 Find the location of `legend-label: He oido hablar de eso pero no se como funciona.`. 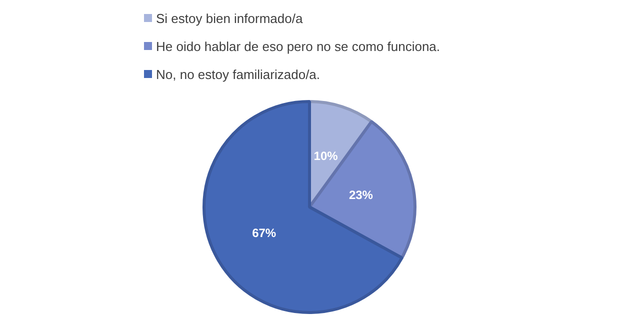

legend-label: He oido hablar de eso pero no se como funciona. is located at coordinates (298, 46).